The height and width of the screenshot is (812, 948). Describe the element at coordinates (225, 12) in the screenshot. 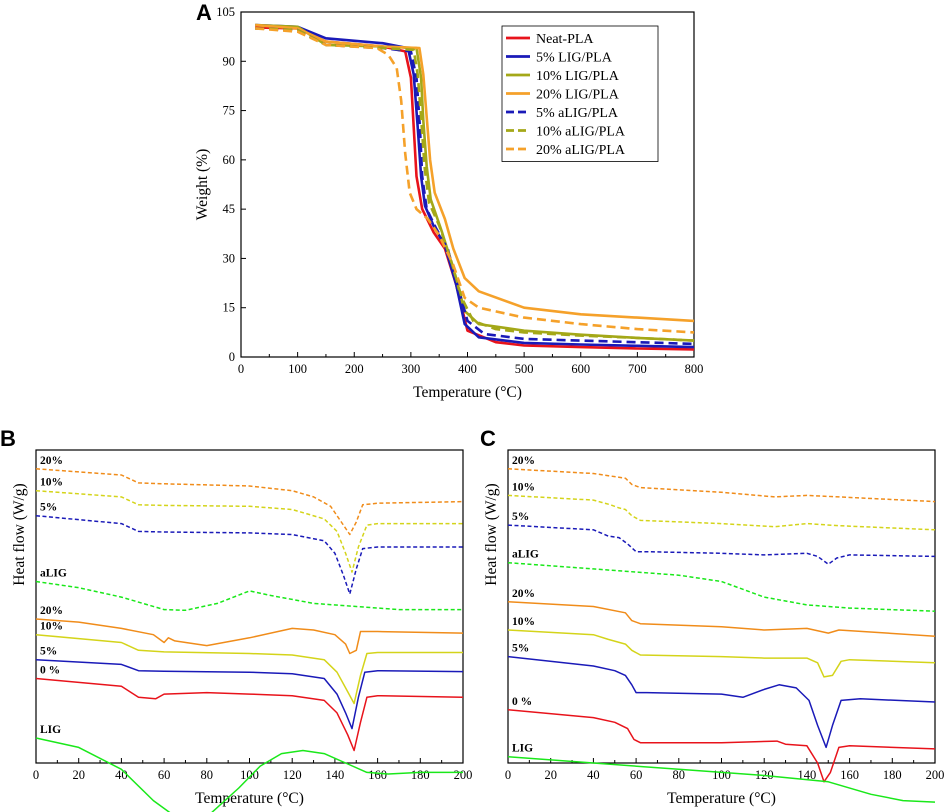

I see `y-tick-label: 105` at that location.